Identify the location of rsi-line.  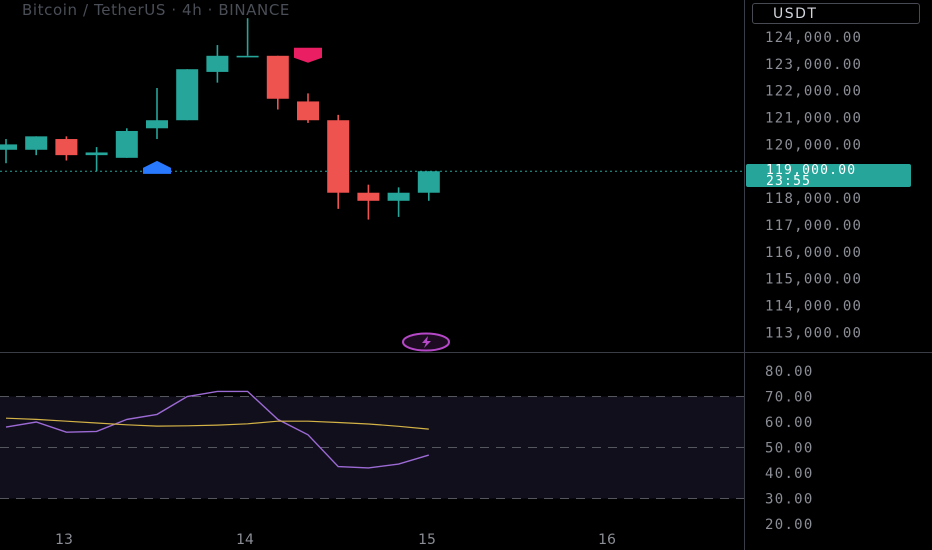
(217, 429).